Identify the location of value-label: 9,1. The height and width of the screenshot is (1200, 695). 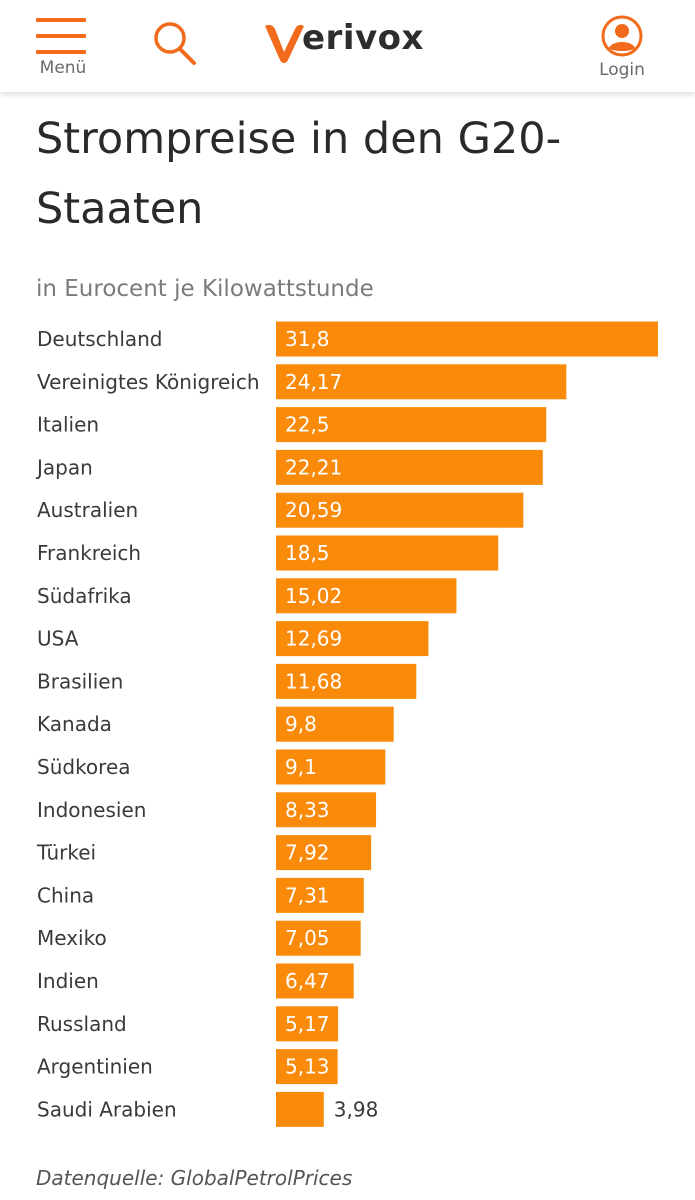
(301, 767).